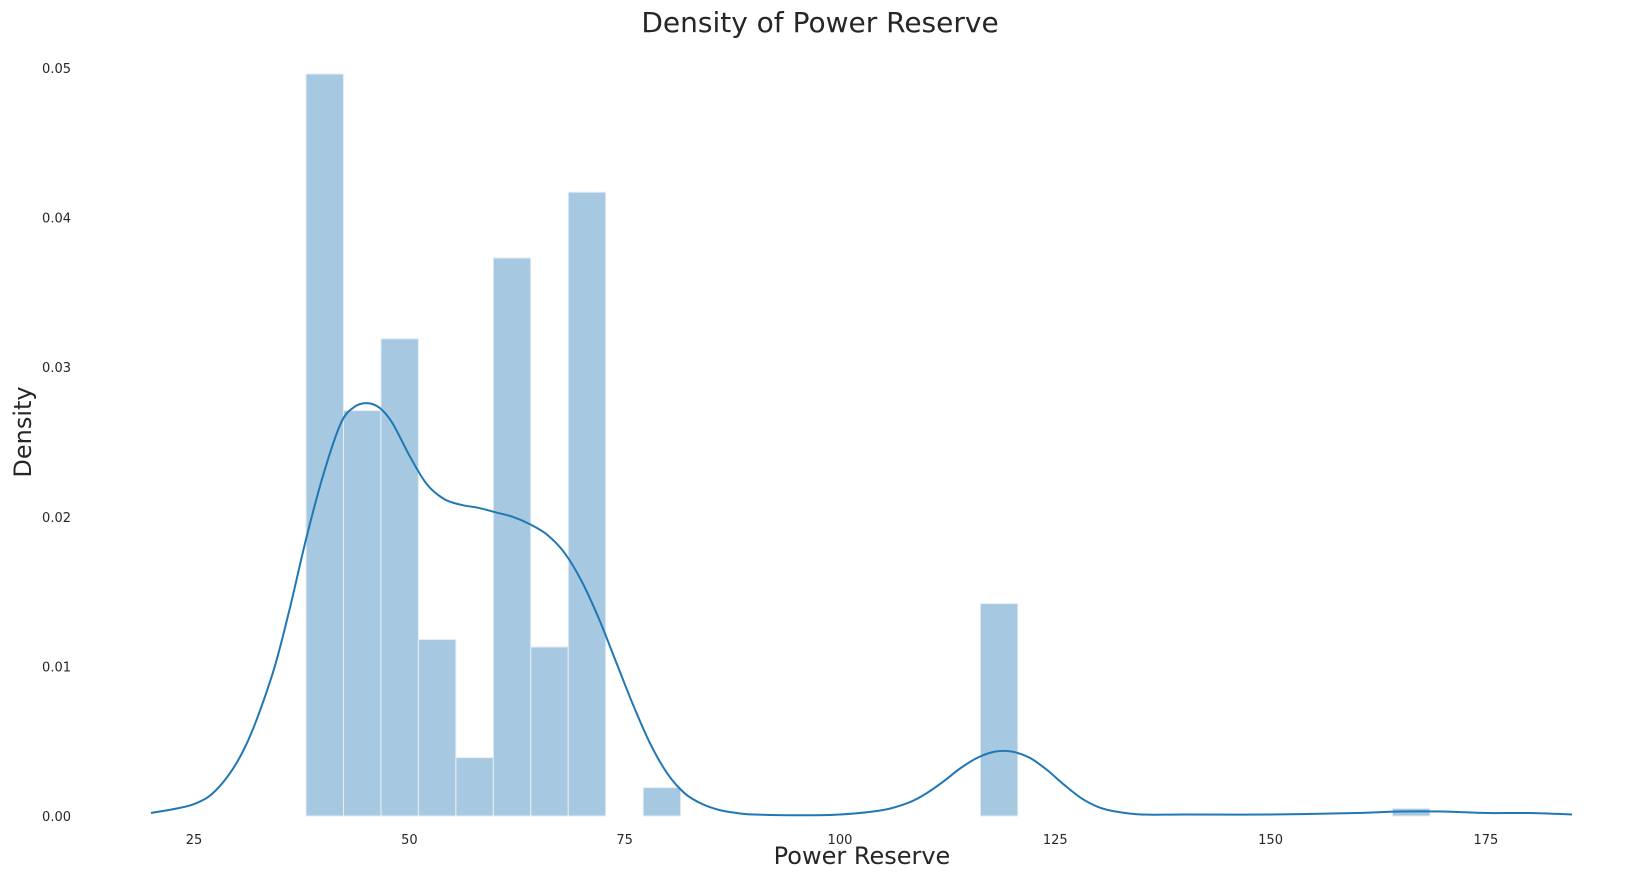 This screenshot has height=878, width=1640. What do you see at coordinates (56, 219) in the screenshot?
I see `y-tick-label: 0.04` at bounding box center [56, 219].